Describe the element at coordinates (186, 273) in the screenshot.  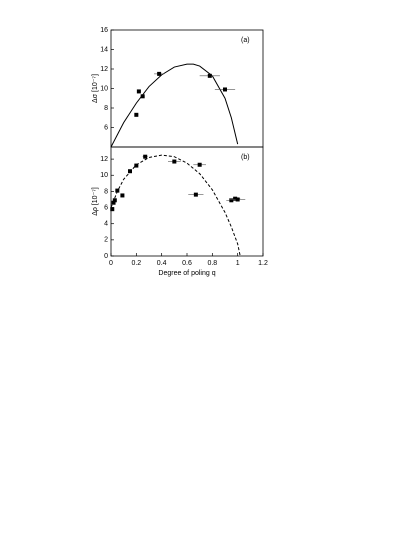
I see `x-axis-label: Degree of poling q` at that location.